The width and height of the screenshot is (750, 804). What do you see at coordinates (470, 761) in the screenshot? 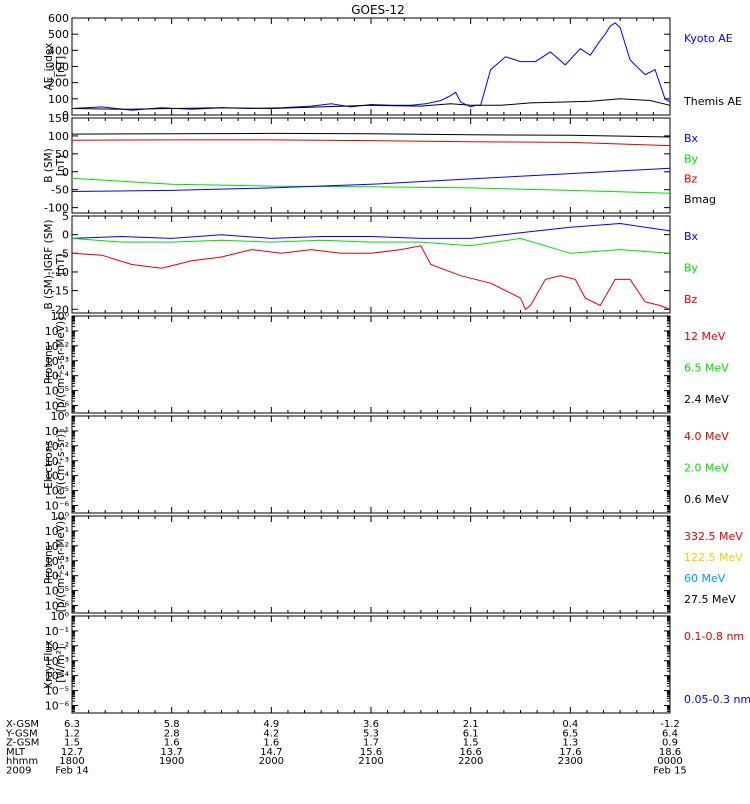
I see `ephemeris-value: 2200` at bounding box center [470, 761].